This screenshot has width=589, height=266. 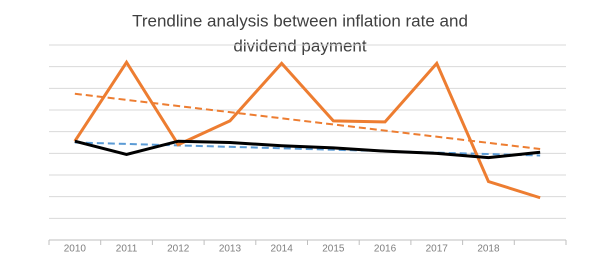 What do you see at coordinates (127, 249) in the screenshot?
I see `x-tick-label: 2011` at bounding box center [127, 249].